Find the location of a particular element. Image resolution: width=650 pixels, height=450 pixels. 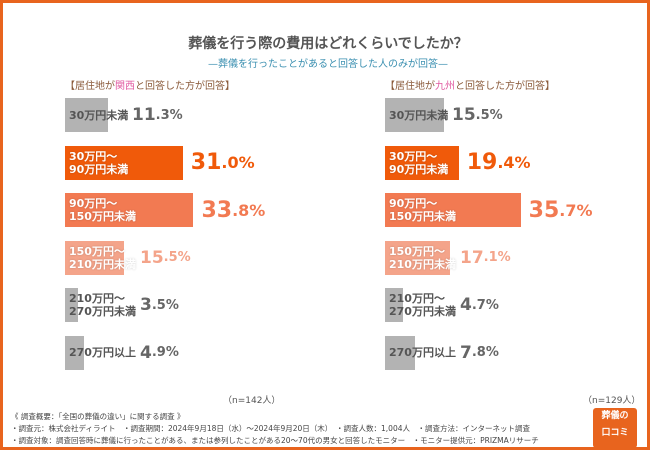

data-label: 31.0% is located at coordinates (222, 162).